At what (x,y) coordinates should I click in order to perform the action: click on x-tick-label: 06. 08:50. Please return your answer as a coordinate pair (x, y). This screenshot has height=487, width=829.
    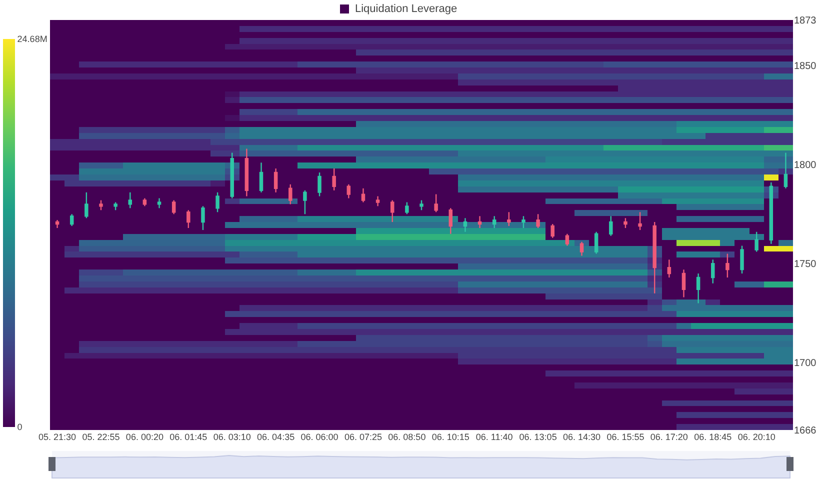
    Looking at the image, I should click on (407, 437).